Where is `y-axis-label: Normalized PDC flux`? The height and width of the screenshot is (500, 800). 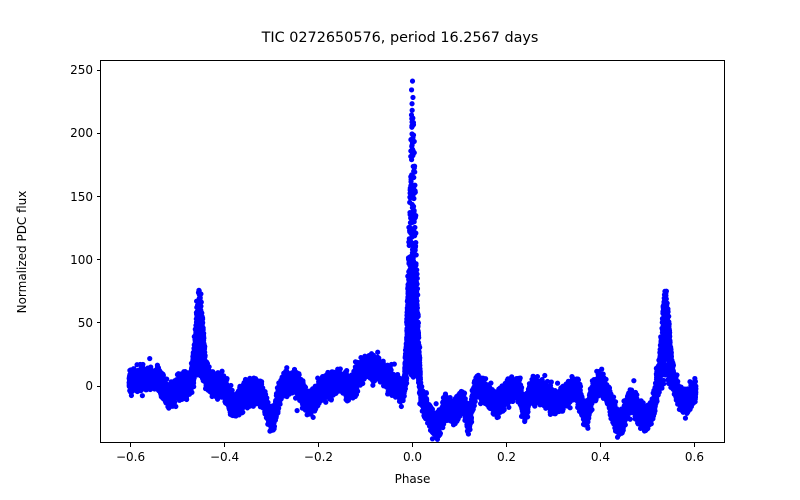 y-axis-label: Normalized PDC flux is located at coordinates (22, 251).